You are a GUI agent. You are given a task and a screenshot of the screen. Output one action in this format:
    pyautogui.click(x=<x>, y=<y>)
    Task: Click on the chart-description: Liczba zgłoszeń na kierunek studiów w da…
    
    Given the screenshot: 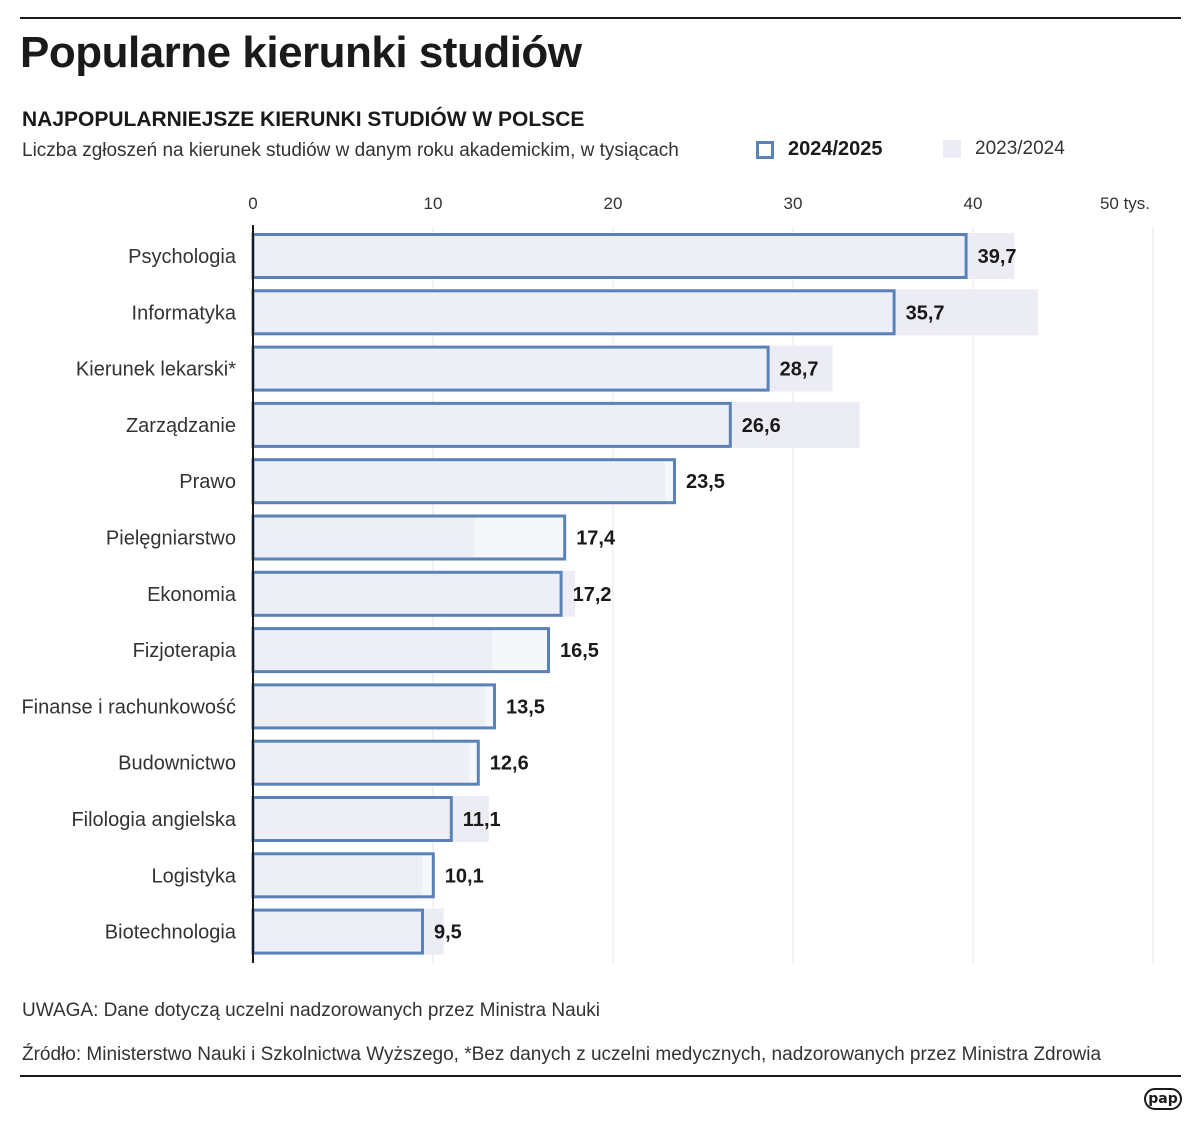 What is the action you would take?
    pyautogui.click(x=350, y=150)
    